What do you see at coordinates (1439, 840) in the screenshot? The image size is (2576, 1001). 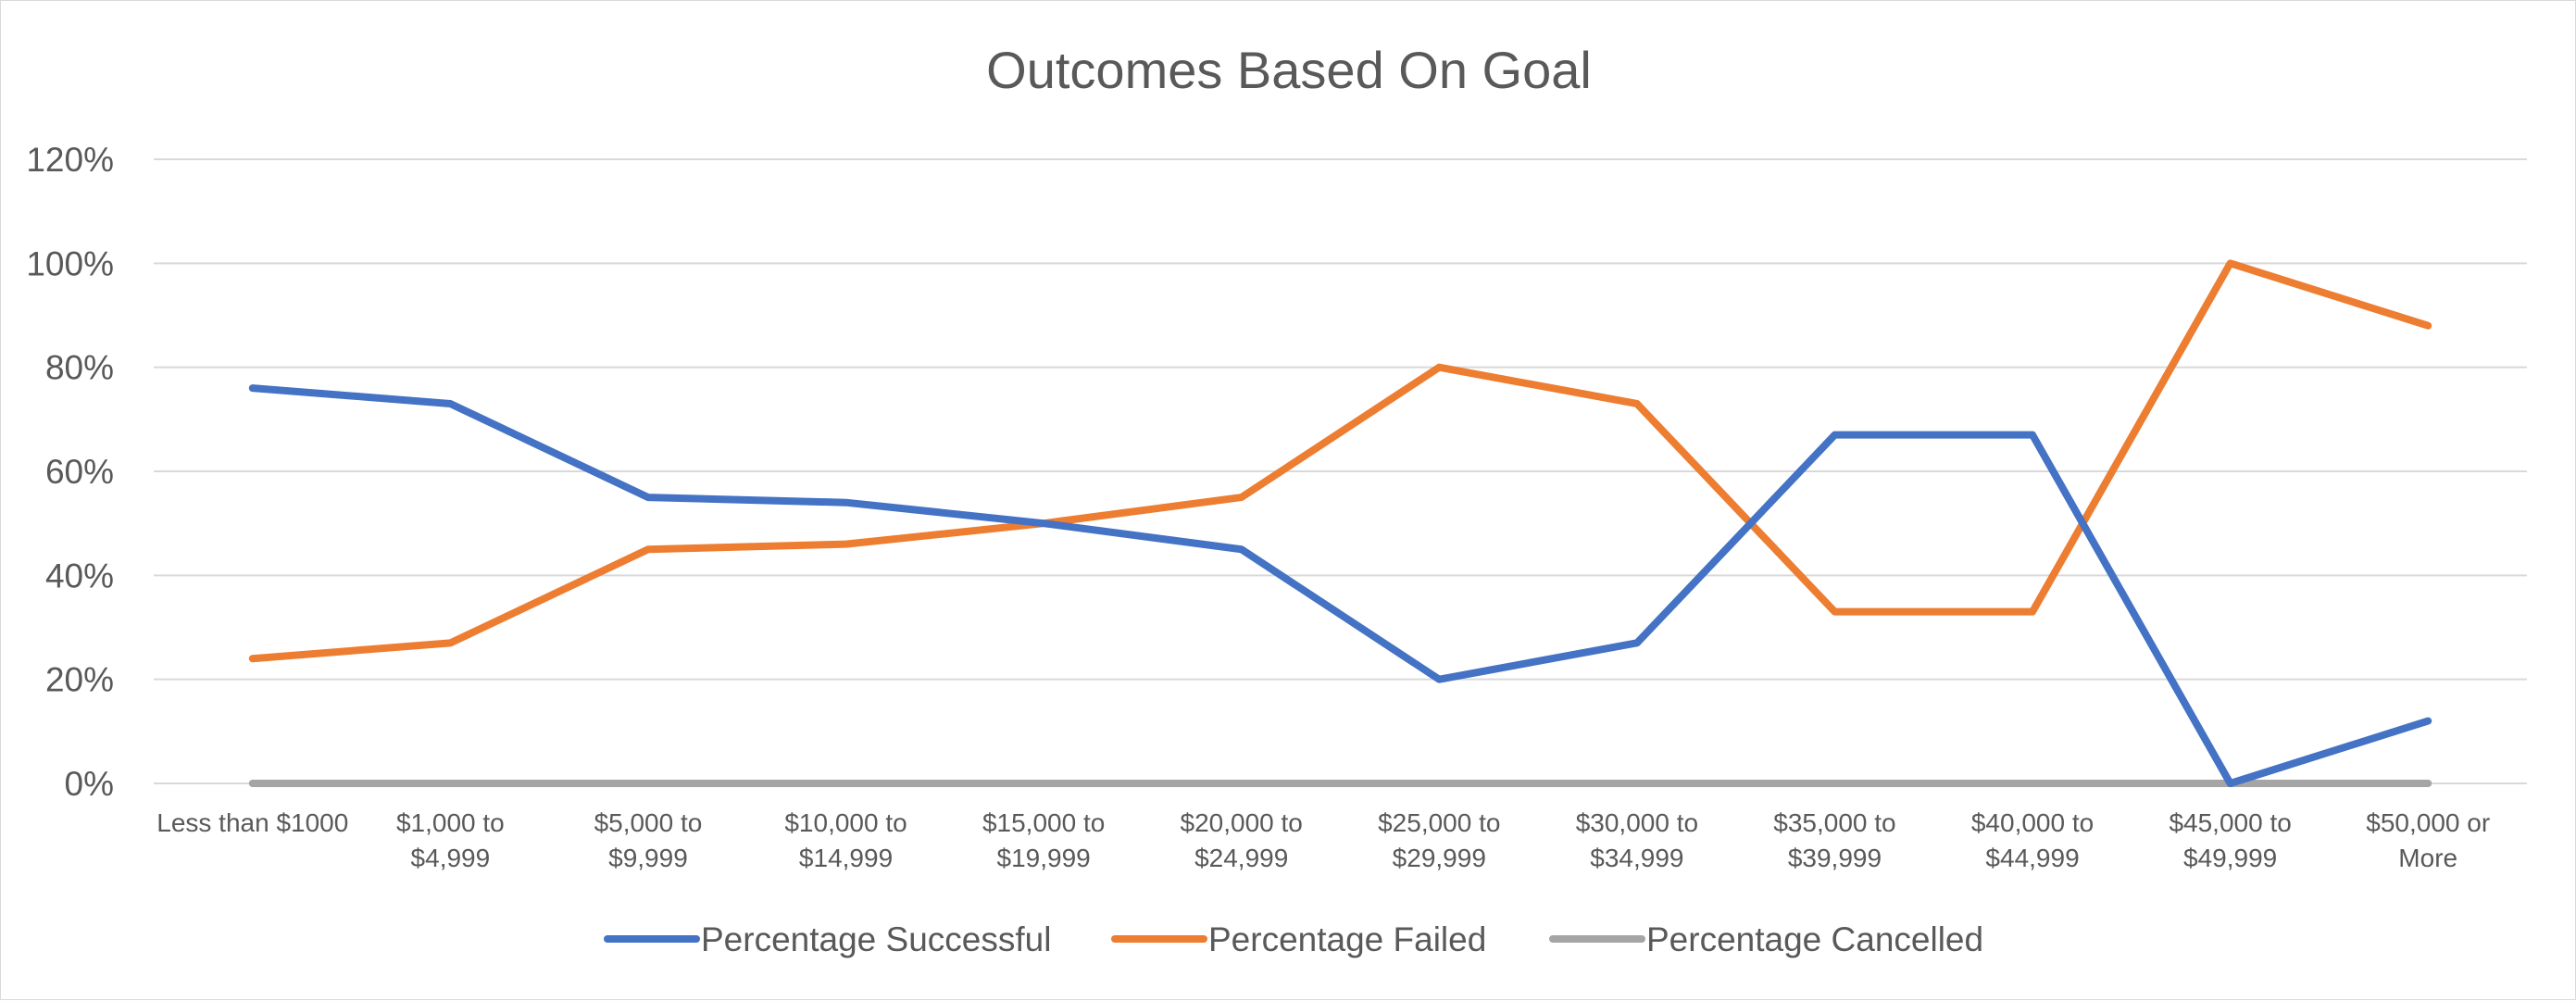 I see `x-tick-label: $25,000 to $29,999` at bounding box center [1439, 840].